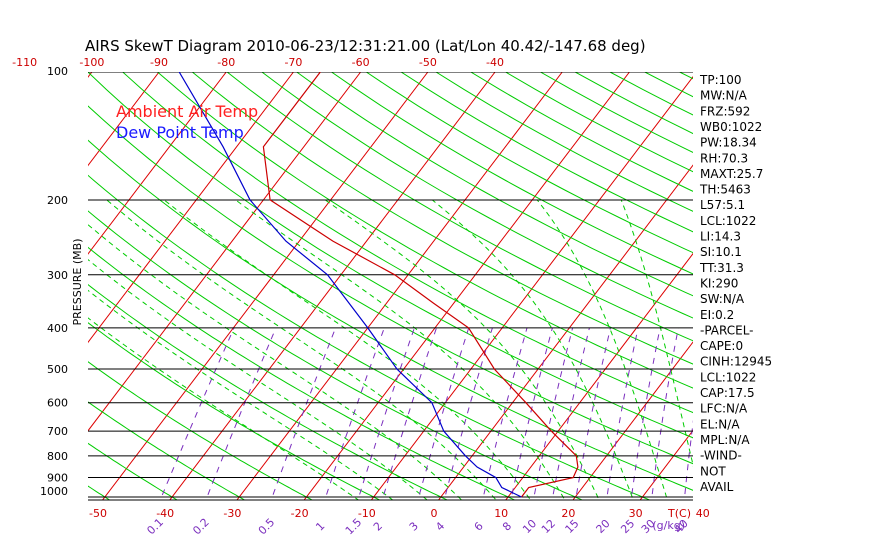  I want to click on bottom-temp-tick-label: 10, so click(501, 513).